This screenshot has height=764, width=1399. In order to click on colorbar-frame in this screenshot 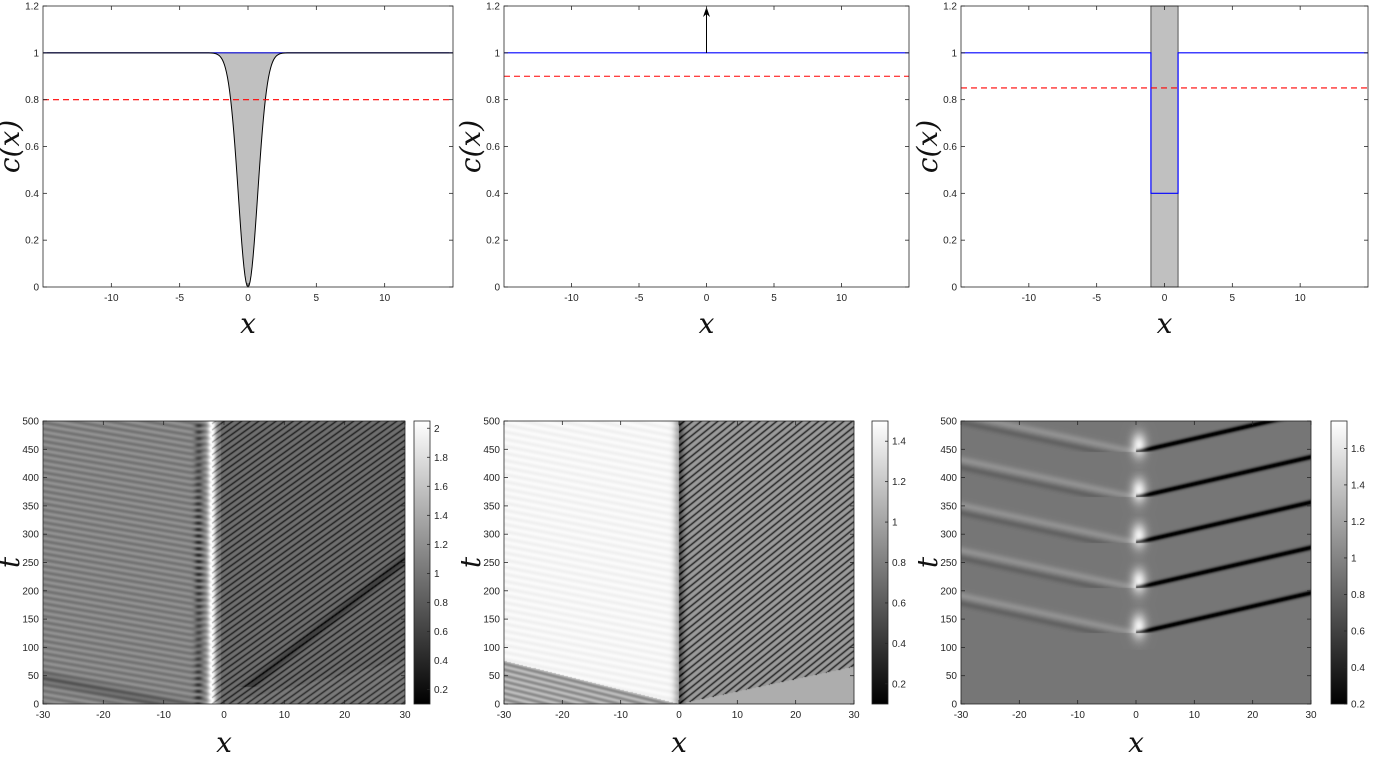, I will do `click(422, 562)`.